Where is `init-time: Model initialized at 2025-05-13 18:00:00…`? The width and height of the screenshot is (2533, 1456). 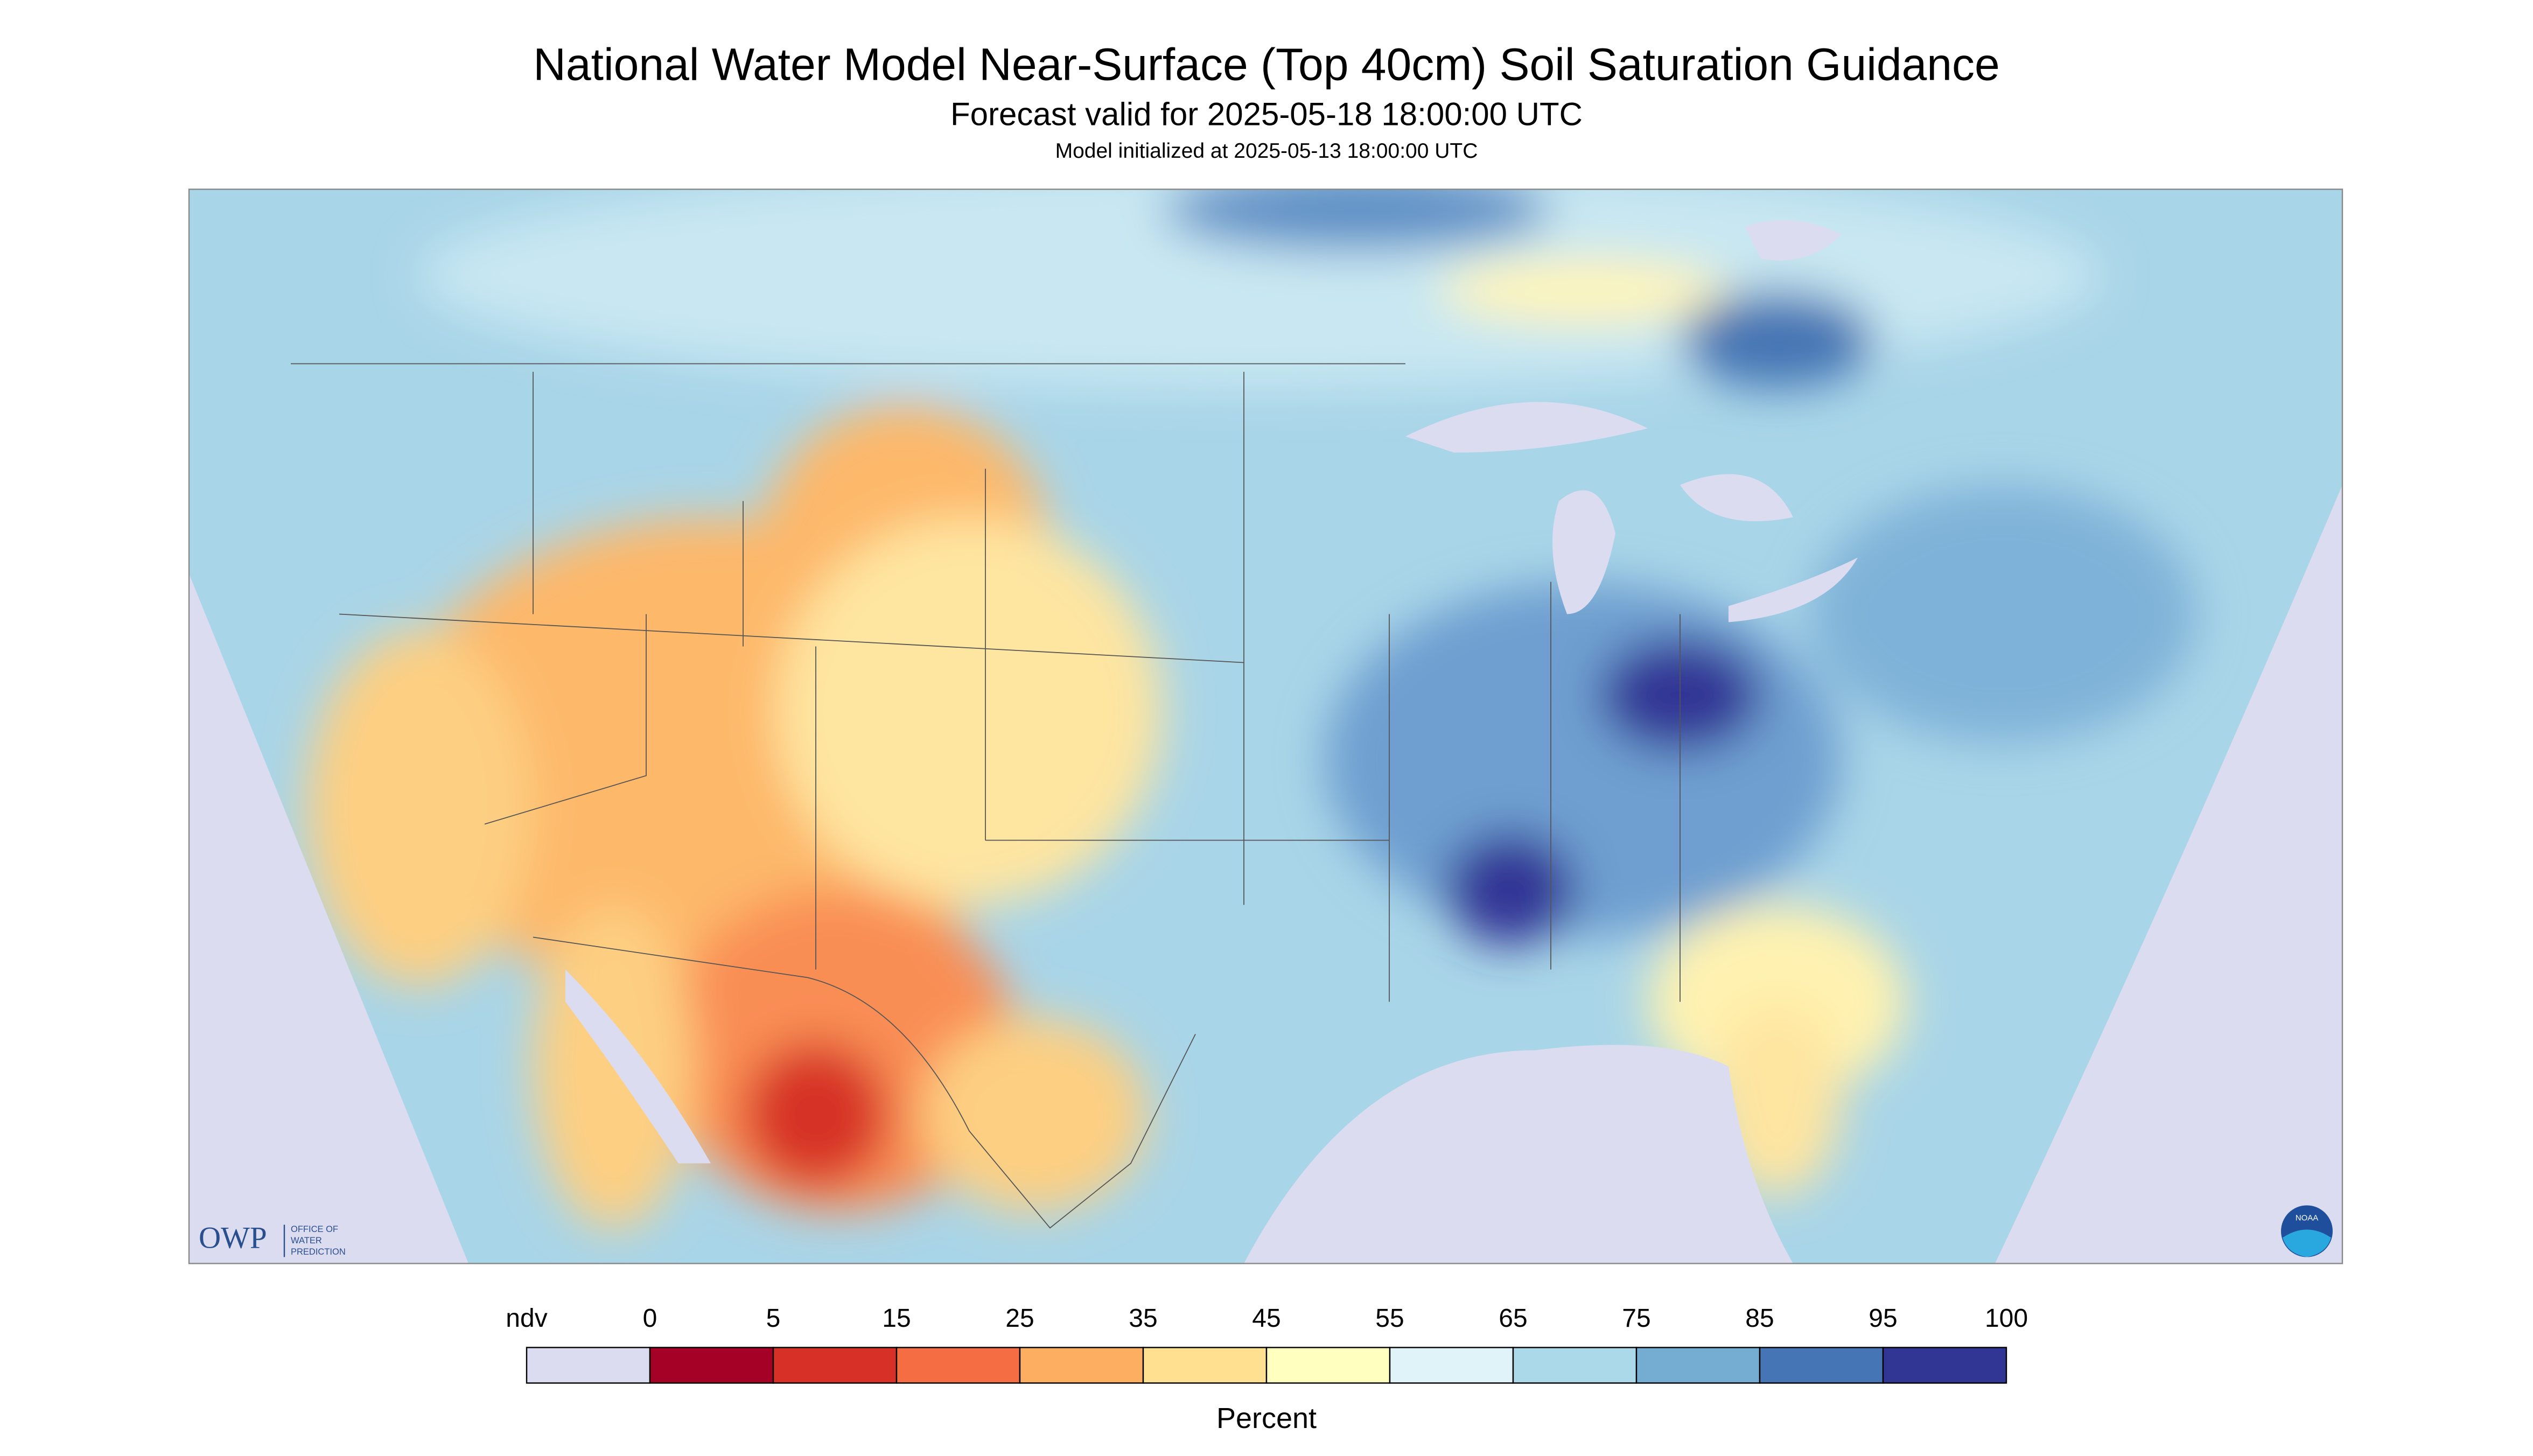 init-time: Model initialized at 2025-05-13 18:00:00… is located at coordinates (1266, 151).